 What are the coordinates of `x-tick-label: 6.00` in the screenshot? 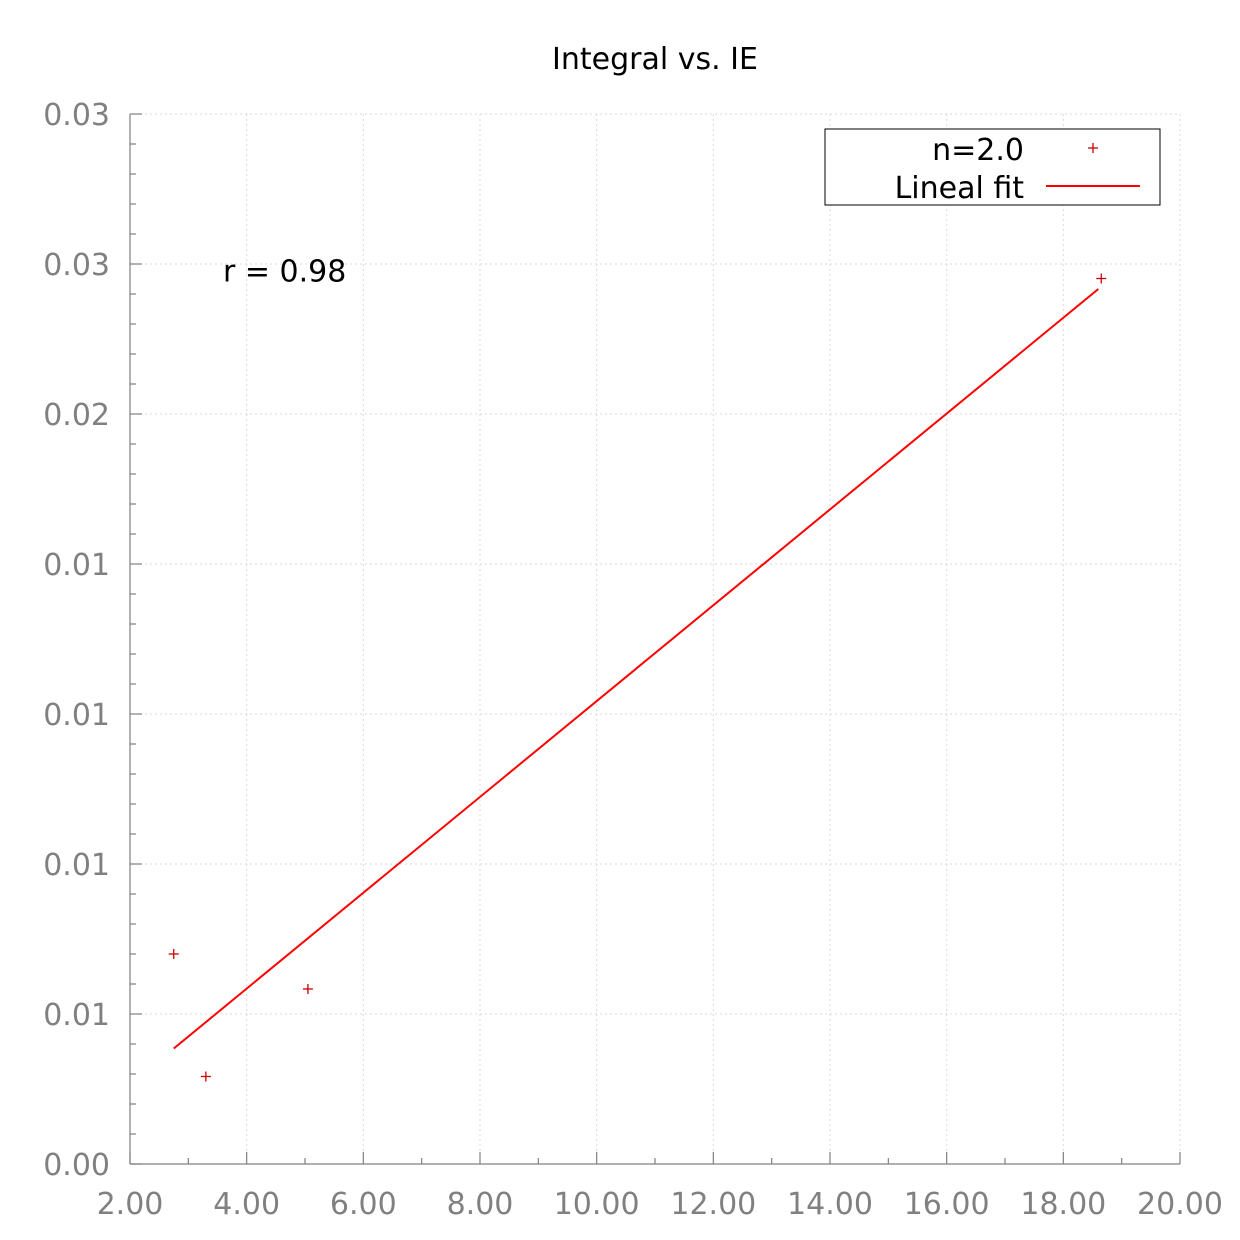 It's located at (363, 1204).